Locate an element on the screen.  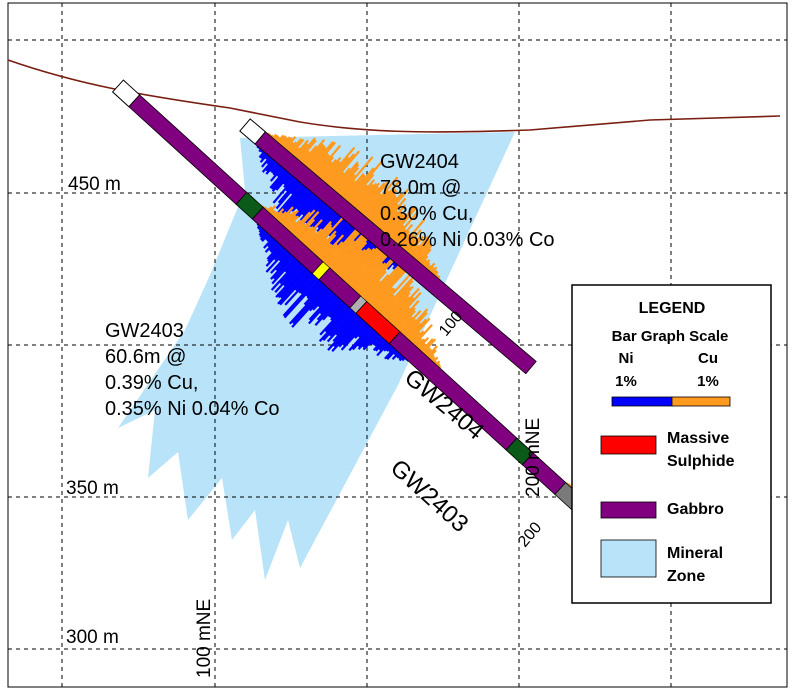
legend-title: LEGEND is located at coordinates (672, 308).